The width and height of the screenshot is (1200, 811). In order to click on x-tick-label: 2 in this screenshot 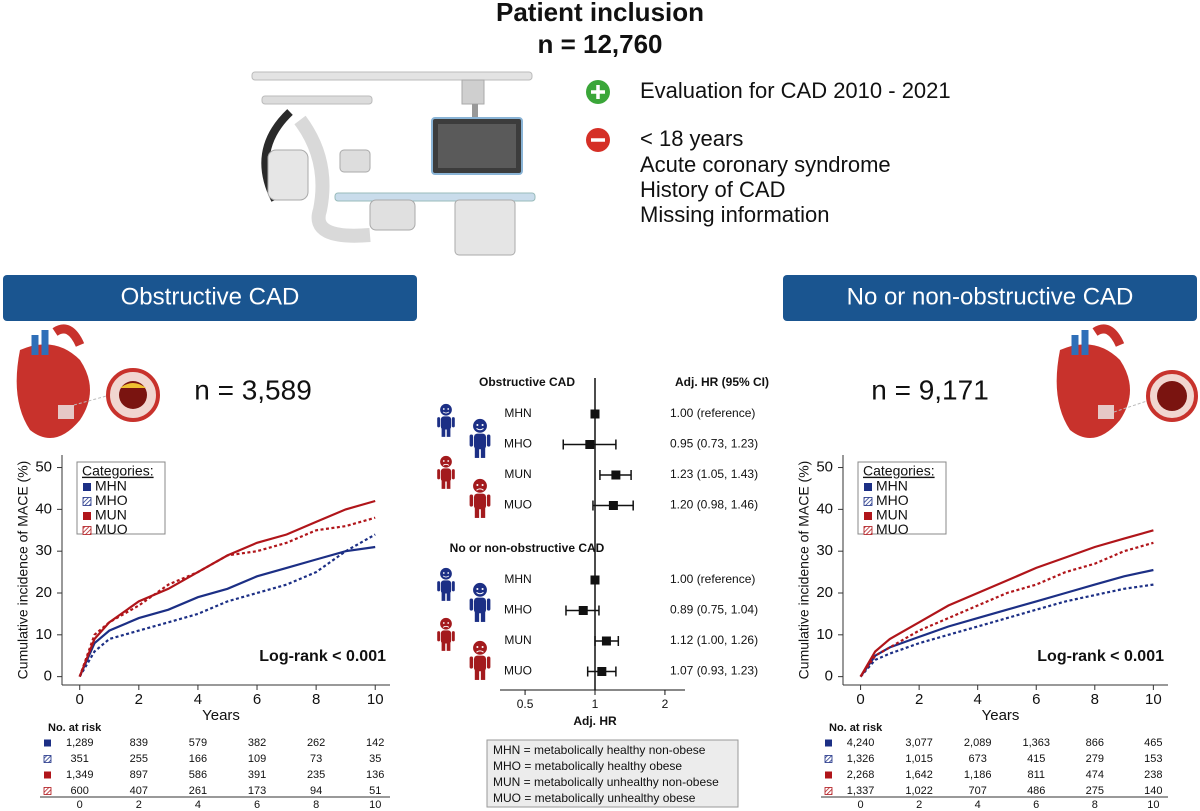, I will do `click(139, 699)`.